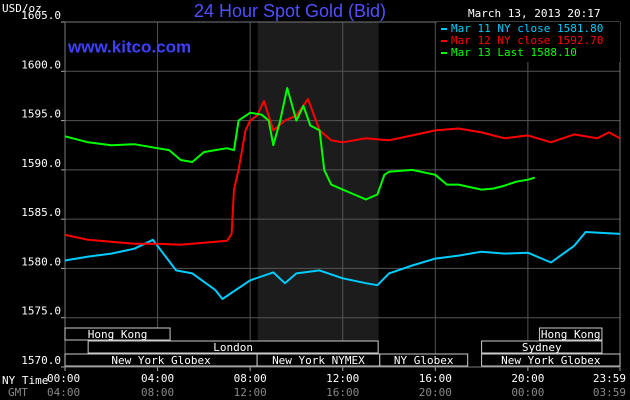 Image resolution: width=630 pixels, height=400 pixels. Describe the element at coordinates (157, 392) in the screenshot. I see `gmt-tick-label: 08:00` at that location.